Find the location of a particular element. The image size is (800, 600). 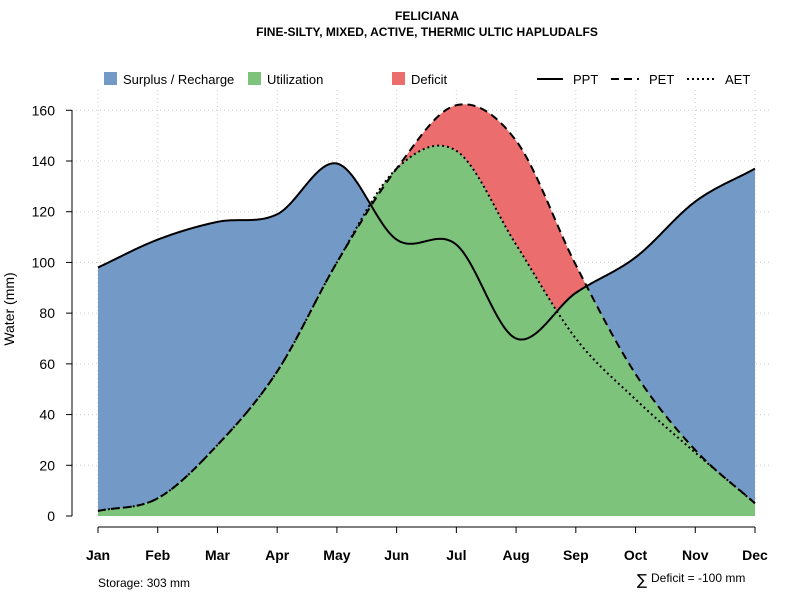

x-tick-label: Apr is located at coordinates (277, 555).